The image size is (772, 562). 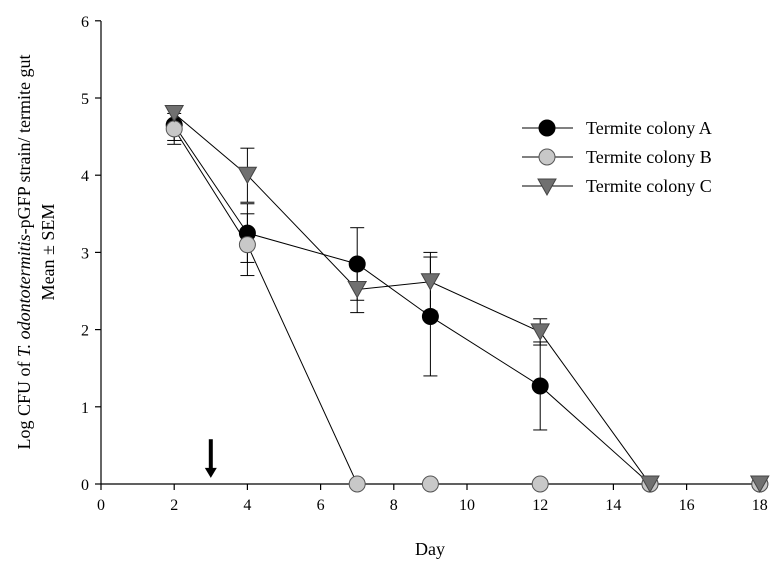 I want to click on x-tick-label: 18, so click(x=760, y=505).